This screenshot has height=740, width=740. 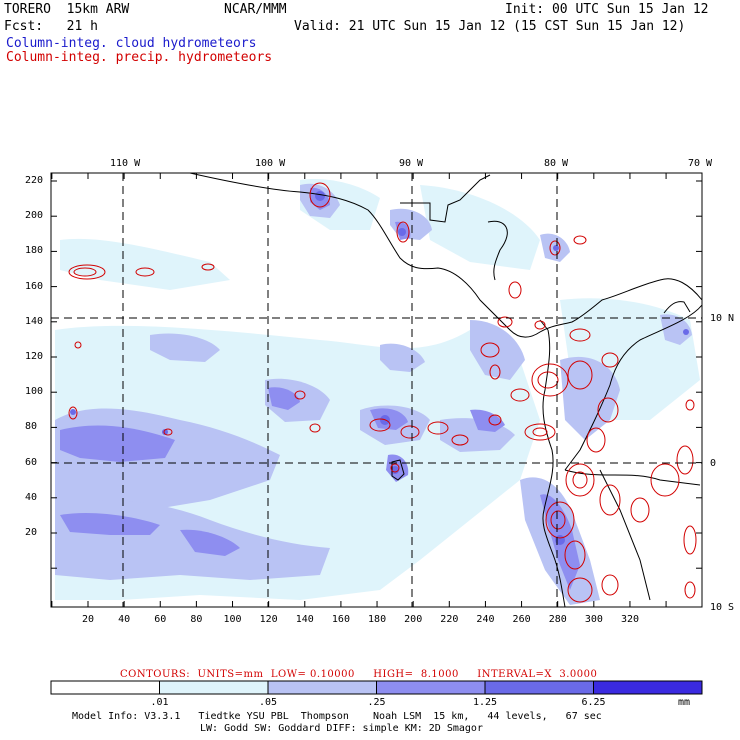 I want to click on y-tick-label: 220, so click(x=34, y=180).